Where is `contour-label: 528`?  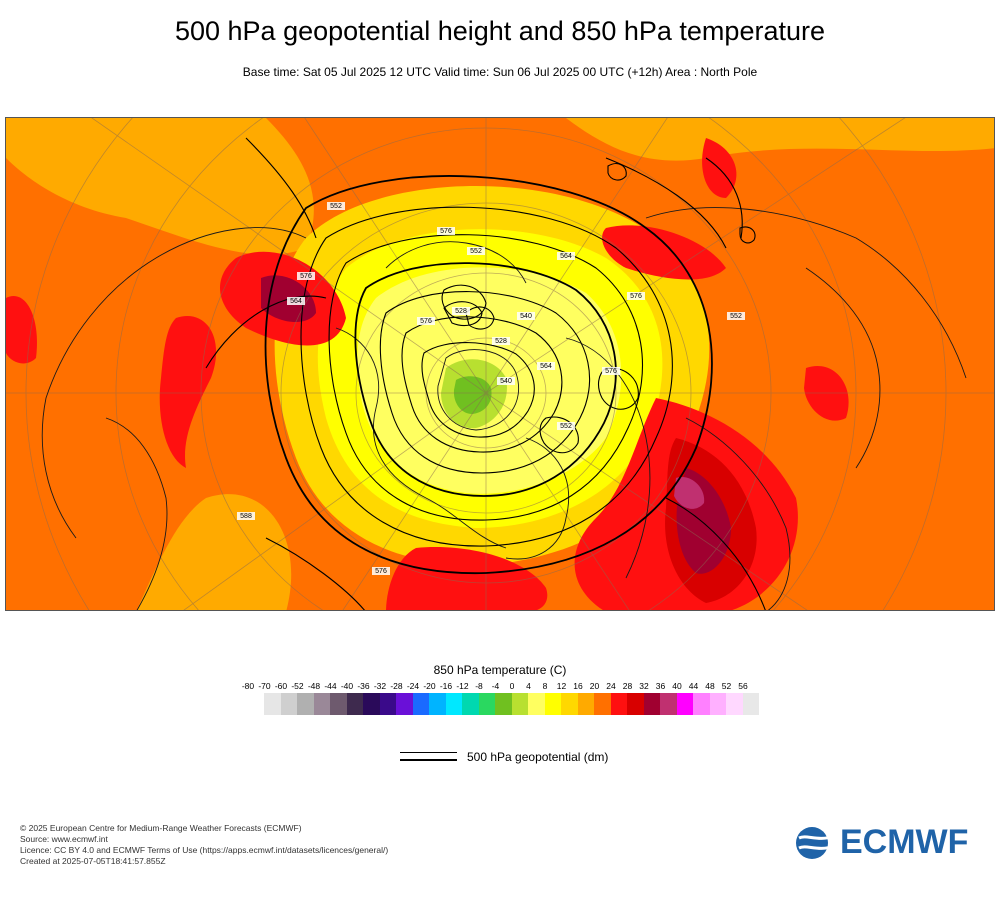 contour-label: 528 is located at coordinates (461, 311).